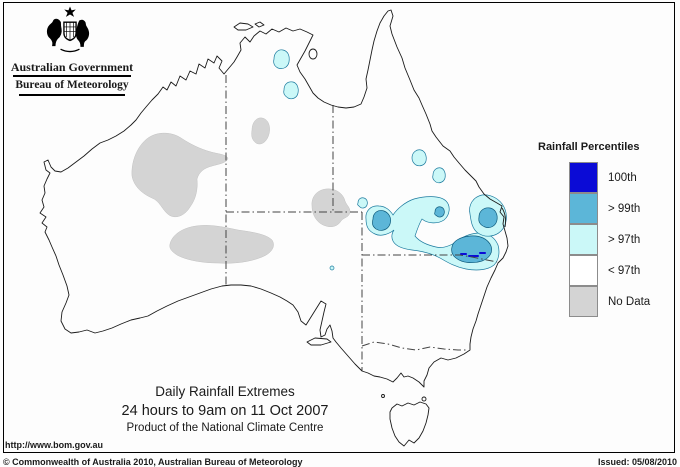  I want to click on legend-row-gt97: > 97th, so click(609, 239).